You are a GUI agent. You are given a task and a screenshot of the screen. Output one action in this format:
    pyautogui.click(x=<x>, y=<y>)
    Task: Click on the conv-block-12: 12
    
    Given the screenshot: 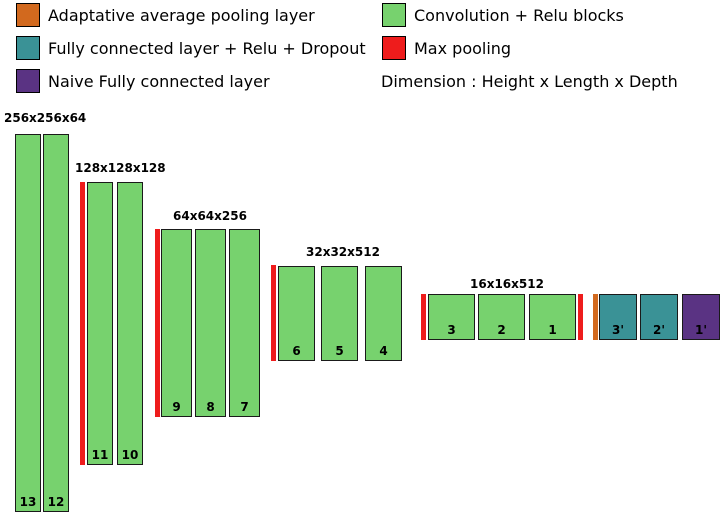 What is the action you would take?
    pyautogui.click(x=56, y=323)
    